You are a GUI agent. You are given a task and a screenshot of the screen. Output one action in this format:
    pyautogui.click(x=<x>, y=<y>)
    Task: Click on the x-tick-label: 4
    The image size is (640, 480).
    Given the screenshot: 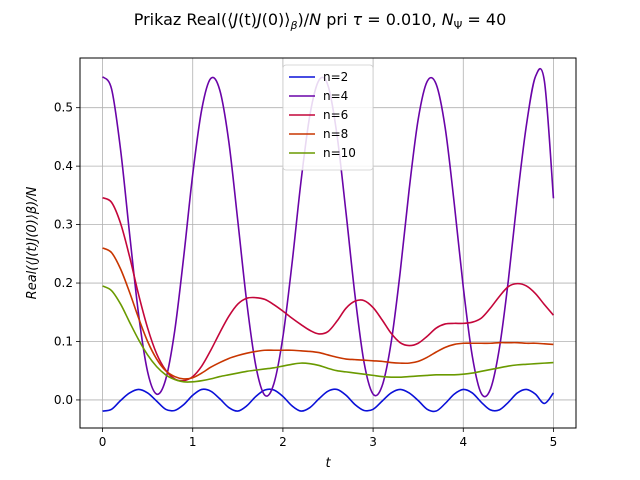 What is the action you would take?
    pyautogui.click(x=463, y=442)
    